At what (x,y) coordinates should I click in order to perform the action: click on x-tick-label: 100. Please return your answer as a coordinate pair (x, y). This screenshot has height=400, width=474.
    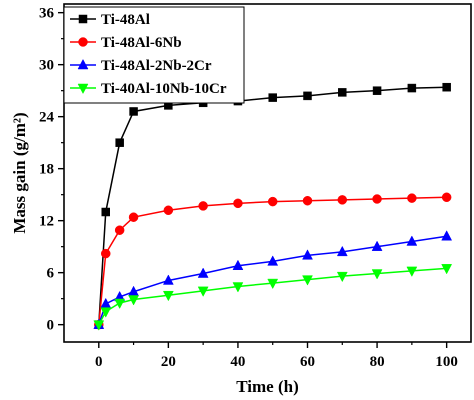
    Looking at the image, I should click on (446, 362).